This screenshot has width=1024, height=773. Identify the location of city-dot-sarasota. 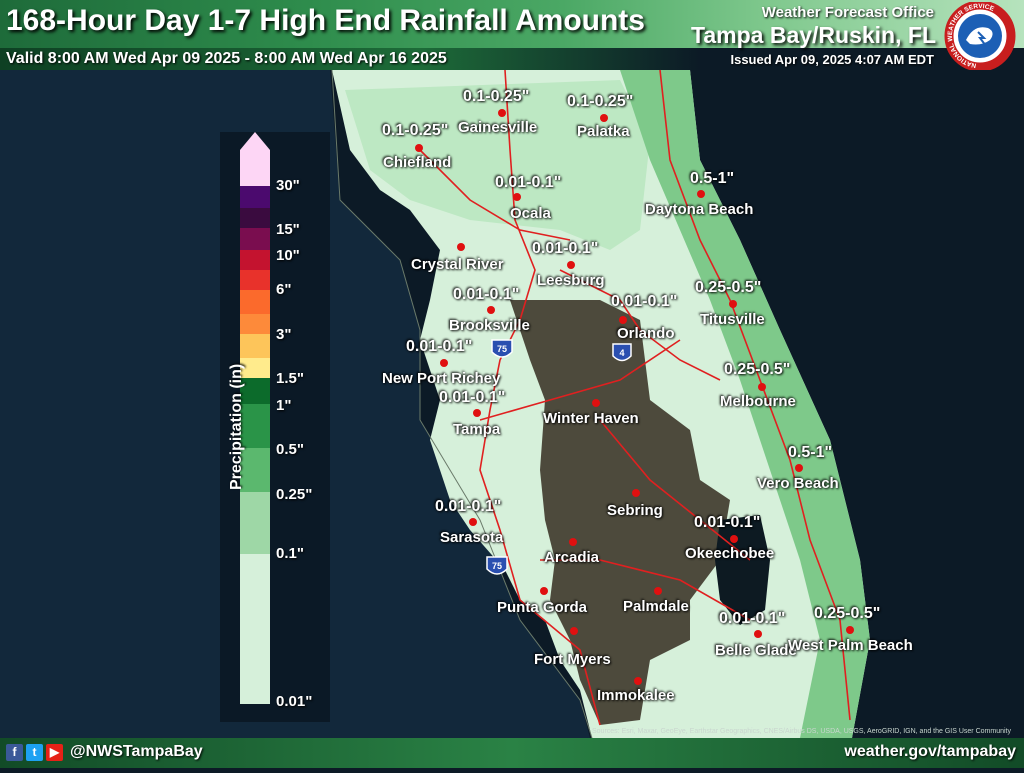
(473, 522).